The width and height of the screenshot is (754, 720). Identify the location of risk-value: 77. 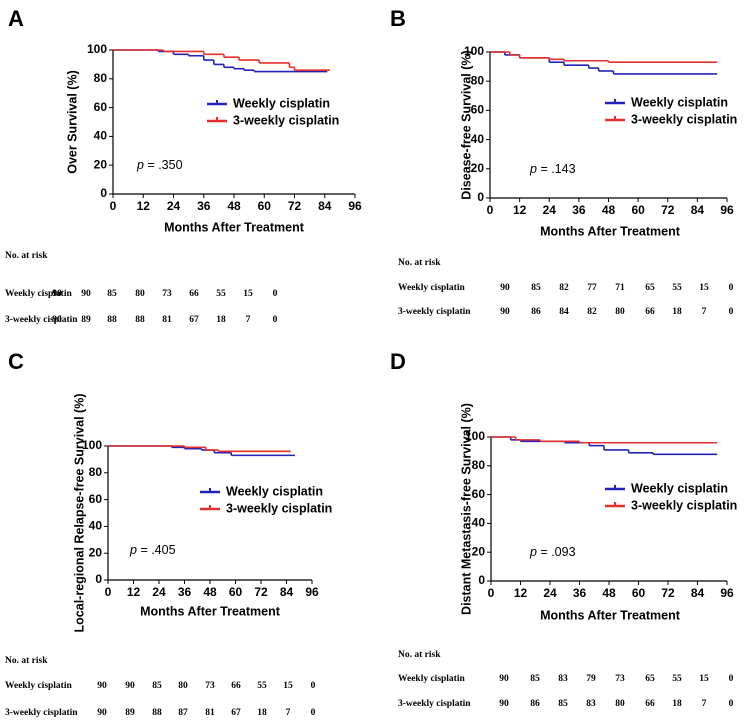
(592, 288).